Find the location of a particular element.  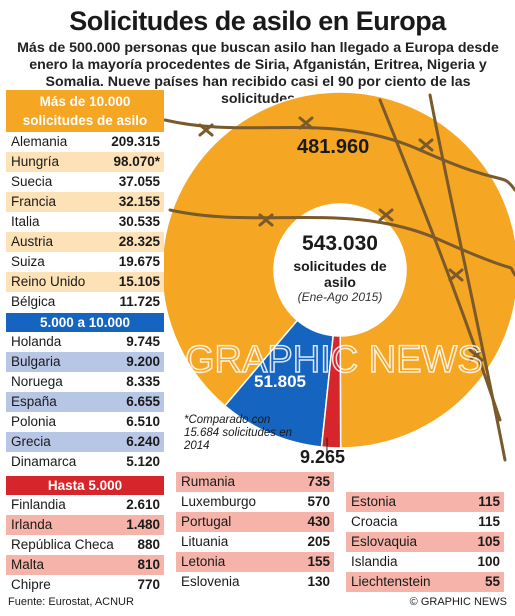

table-row: Finlandia 2.610 is located at coordinates (85, 505).